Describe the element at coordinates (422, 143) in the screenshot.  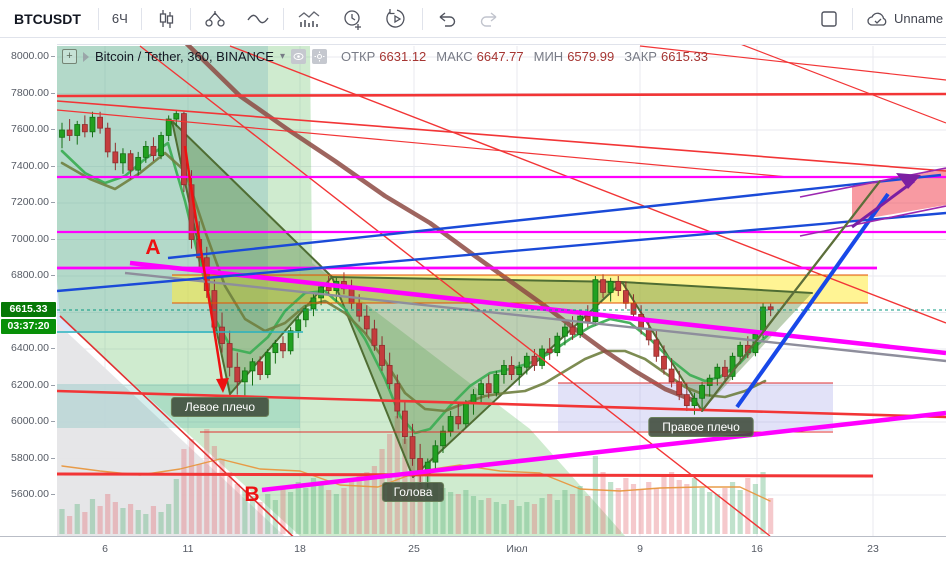
I see `red-trend-upper2` at that location.